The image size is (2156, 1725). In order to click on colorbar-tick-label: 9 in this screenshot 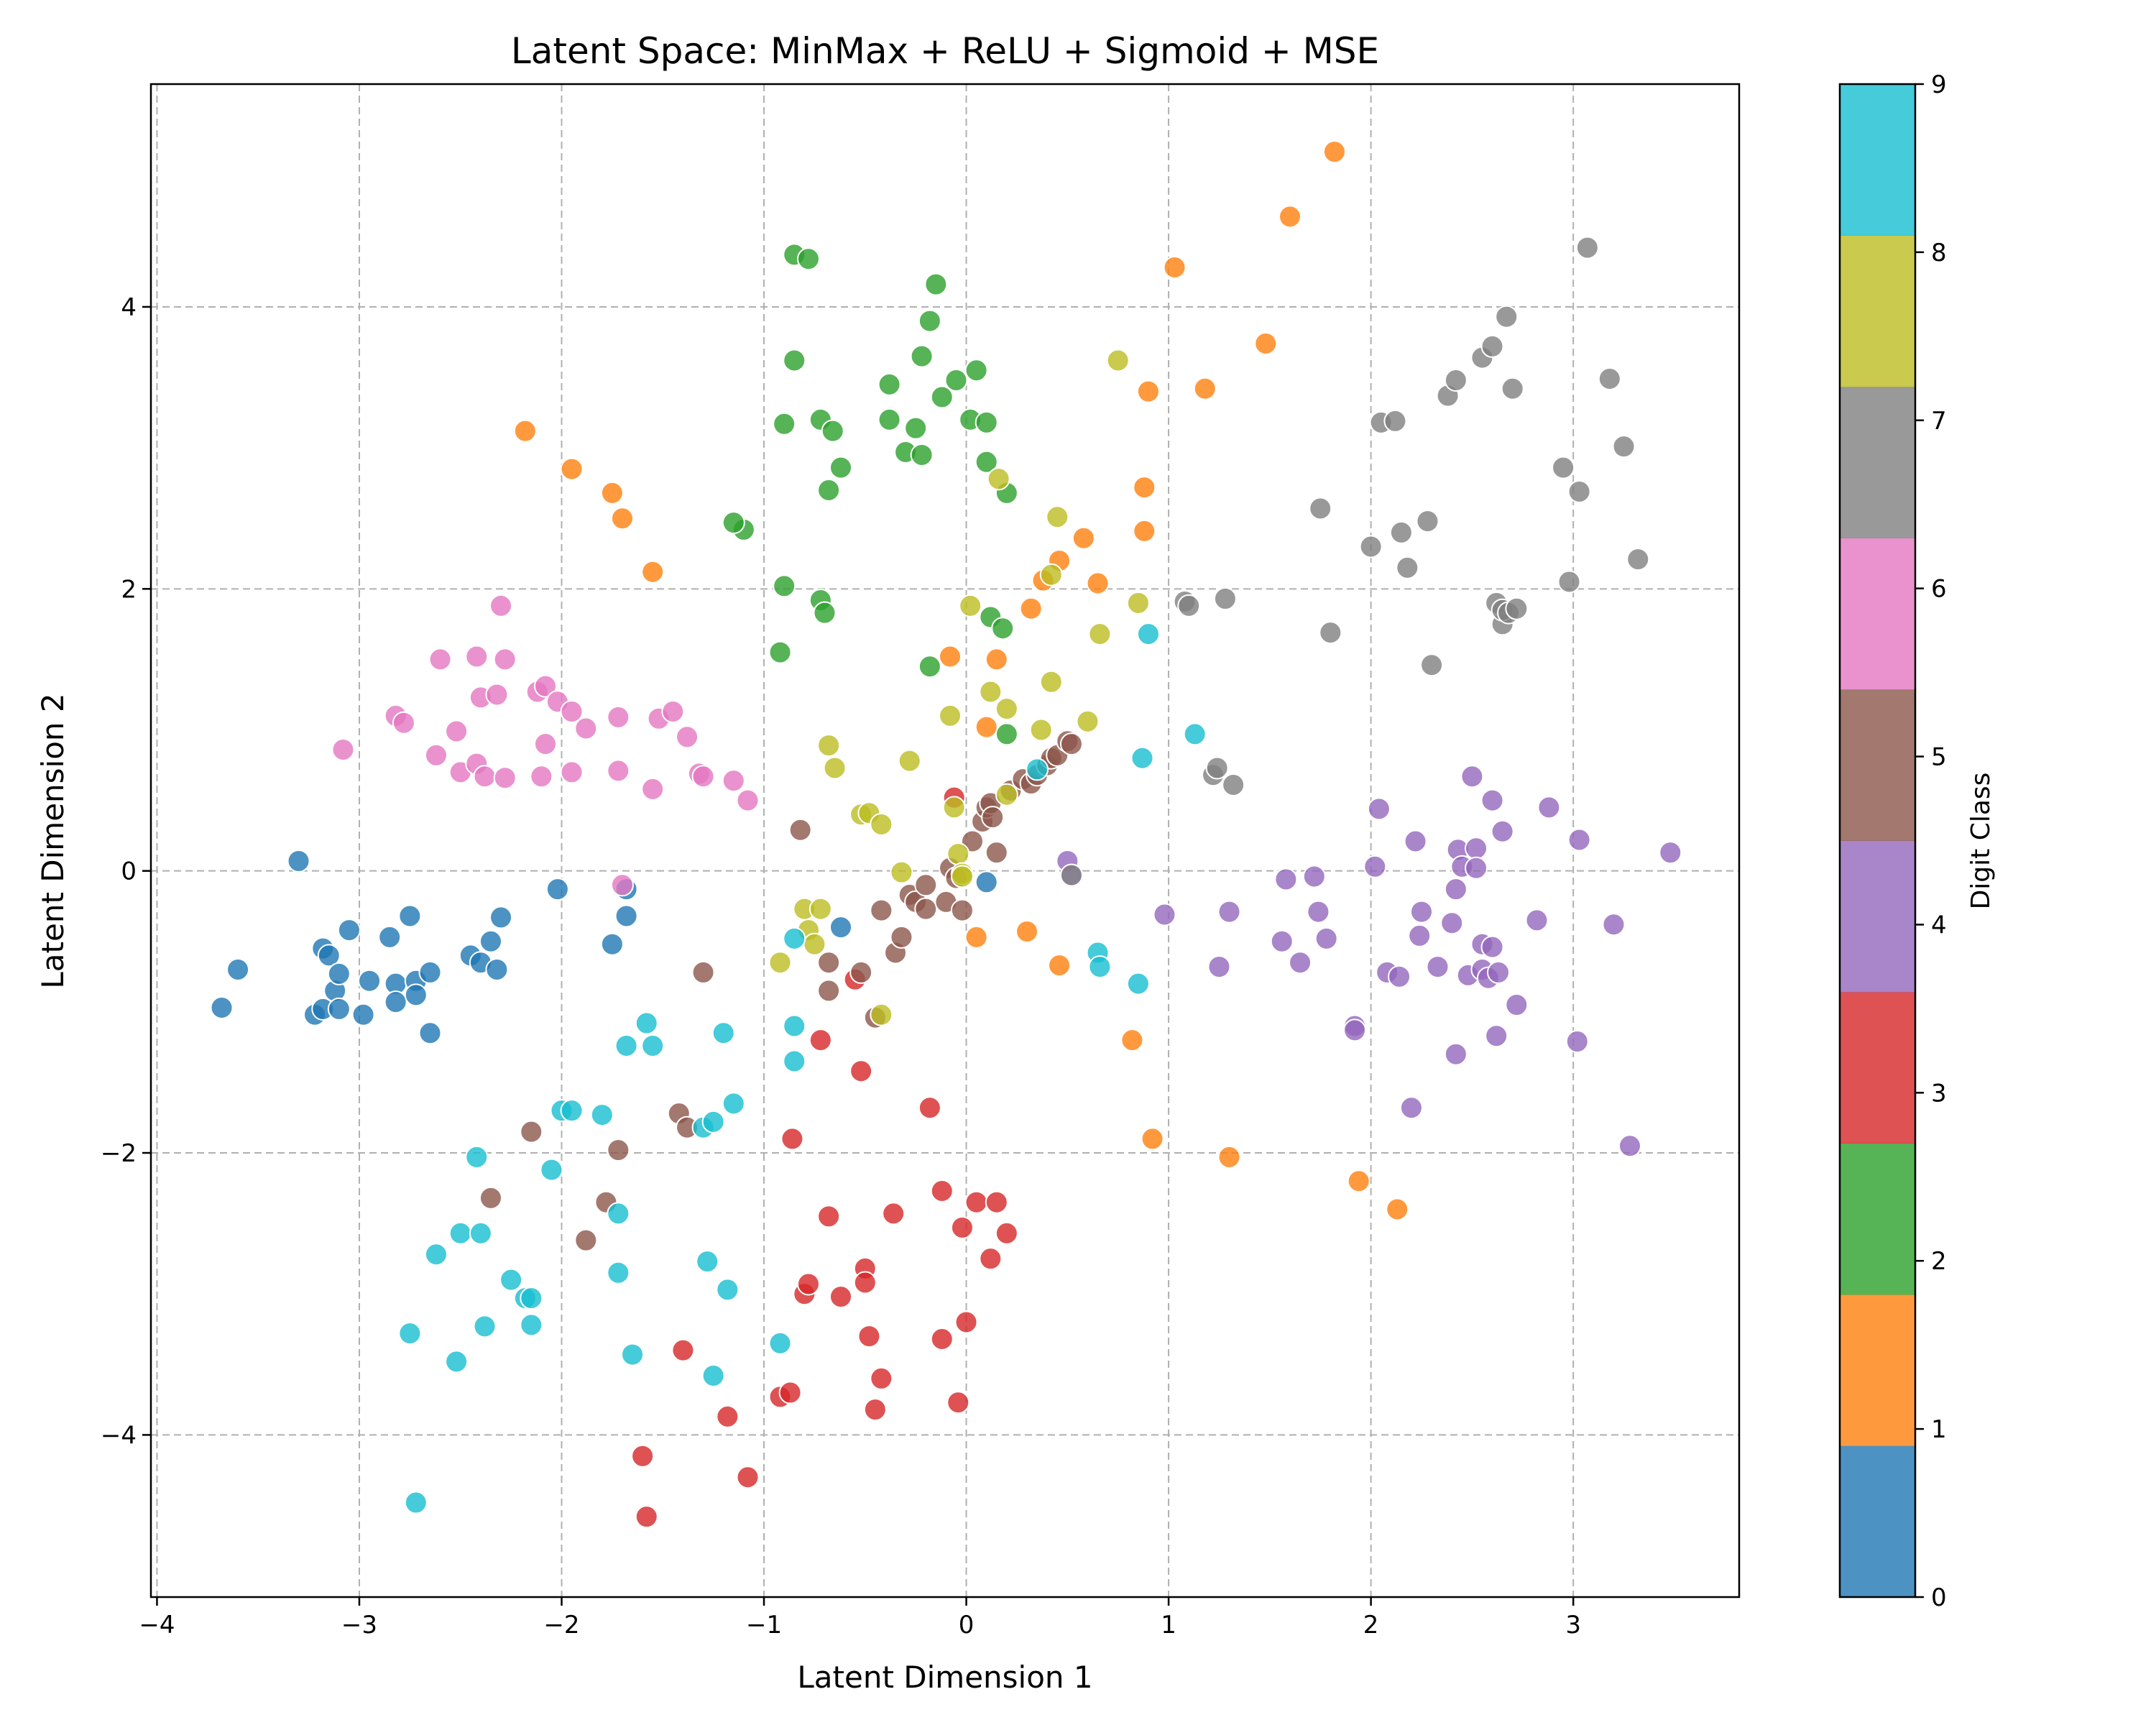, I will do `click(1939, 84)`.